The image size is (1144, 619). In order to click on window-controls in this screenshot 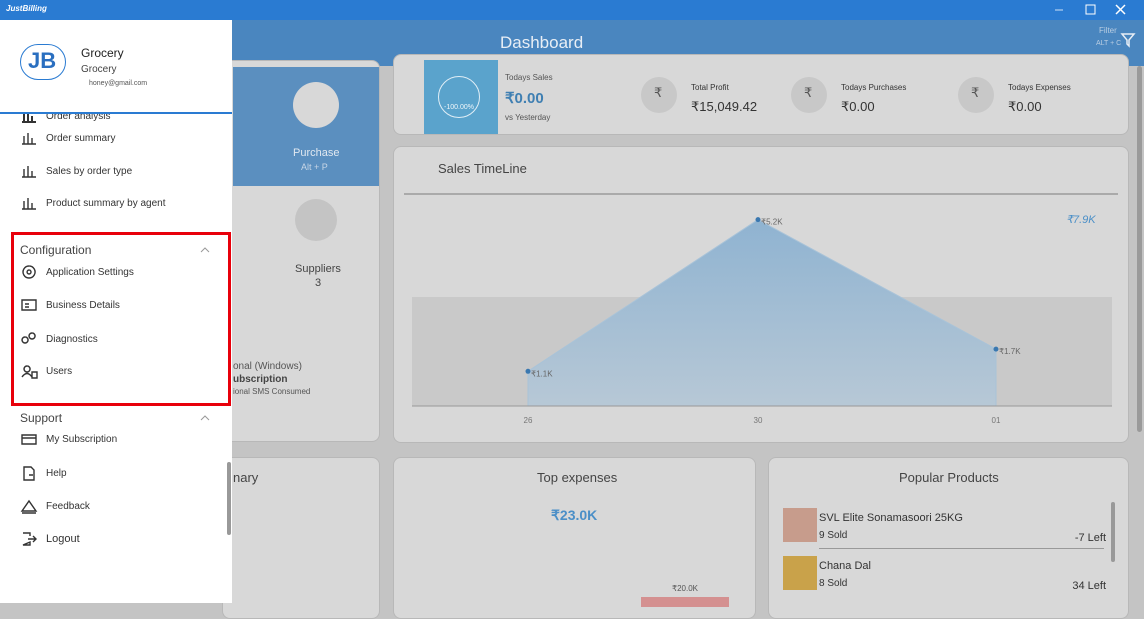, I will do `click(1097, 10)`.